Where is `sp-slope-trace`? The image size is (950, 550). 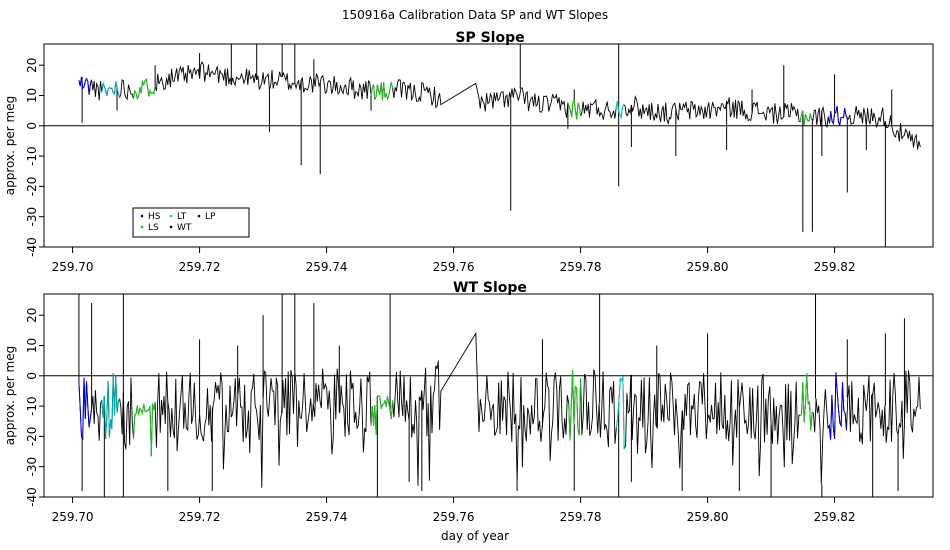
sp-slope-trace is located at coordinates (499, 105).